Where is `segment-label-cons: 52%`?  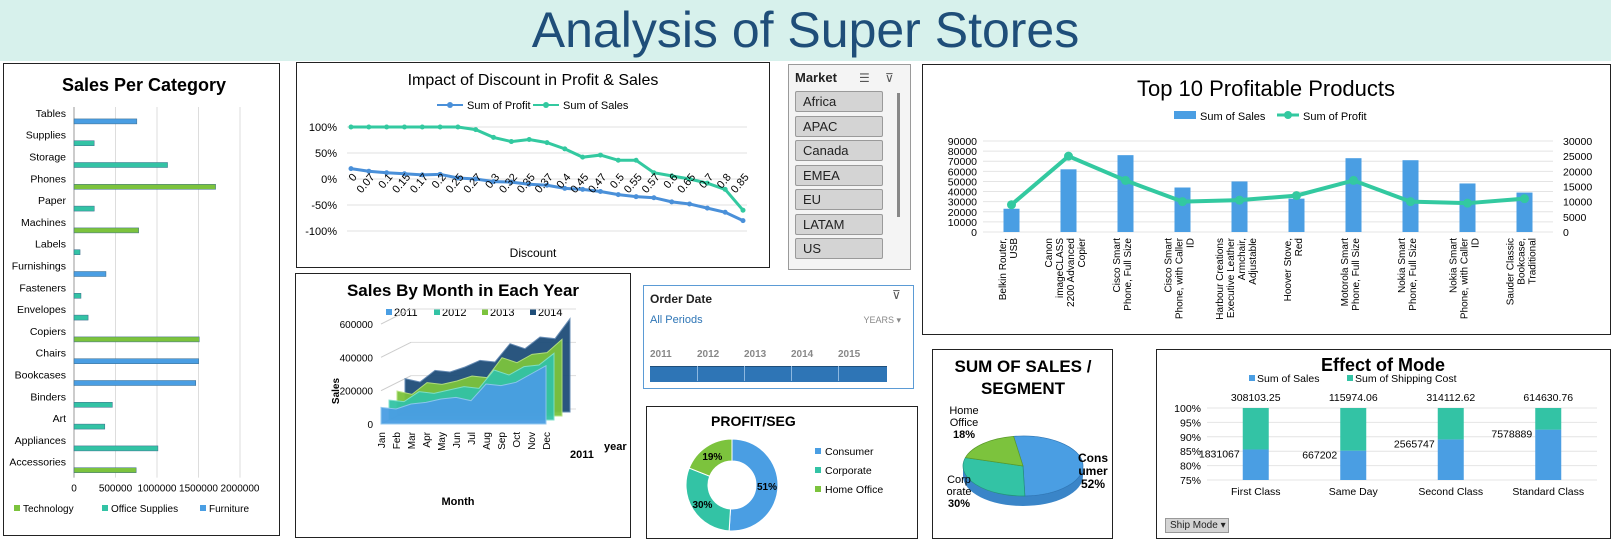
segment-label-cons: 52% is located at coordinates (1093, 484).